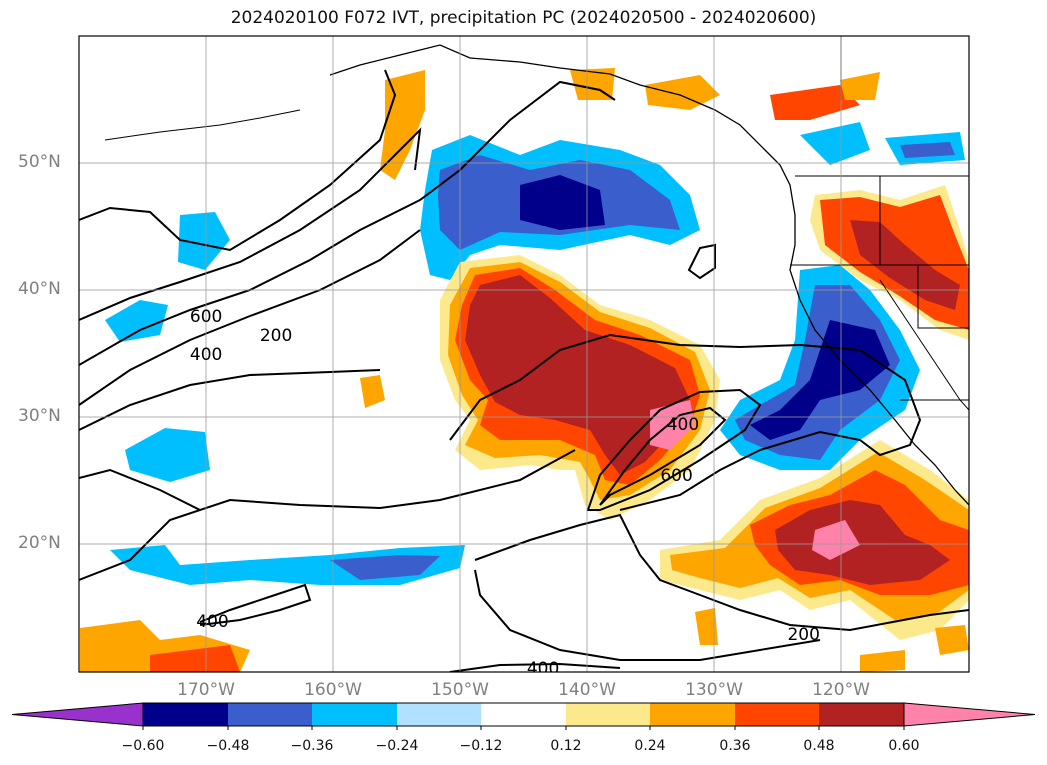  Describe the element at coordinates (969, 714) in the screenshot. I see `colorbar-extend-high` at that location.